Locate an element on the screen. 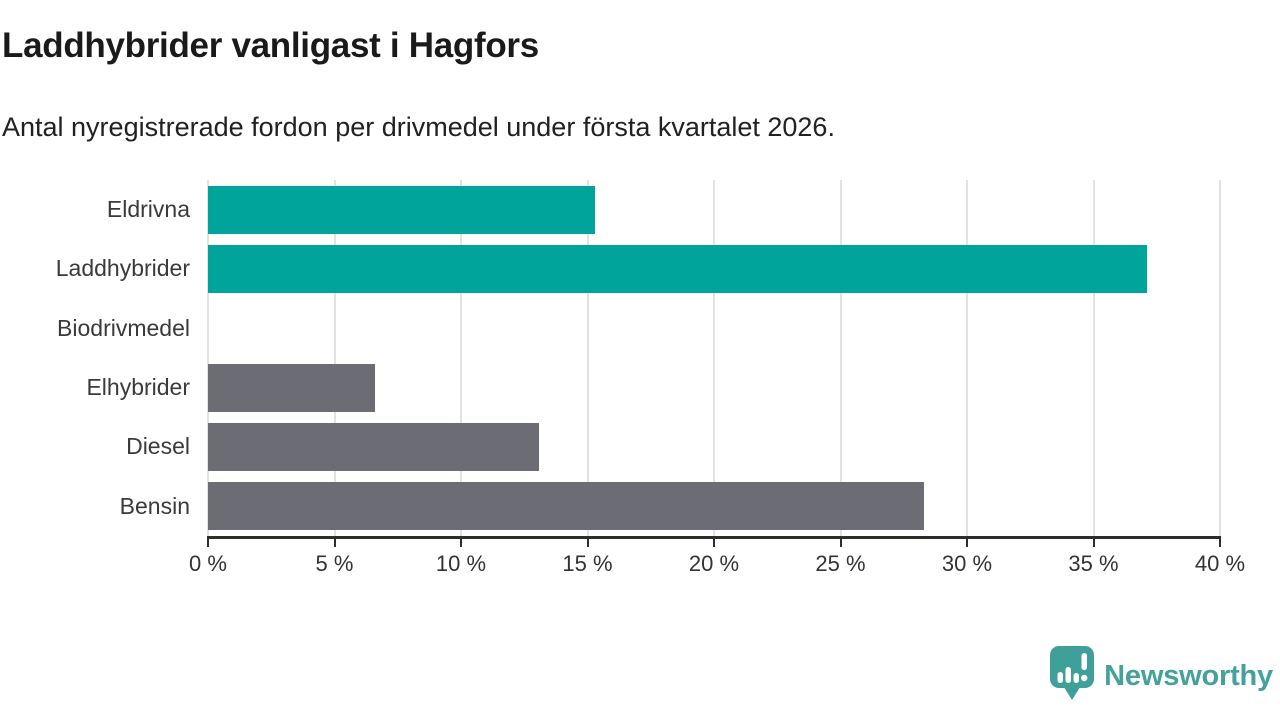 Image resolution: width=1280 pixels, height=720 pixels. x-axis-tick-label: 20 % is located at coordinates (714, 563).